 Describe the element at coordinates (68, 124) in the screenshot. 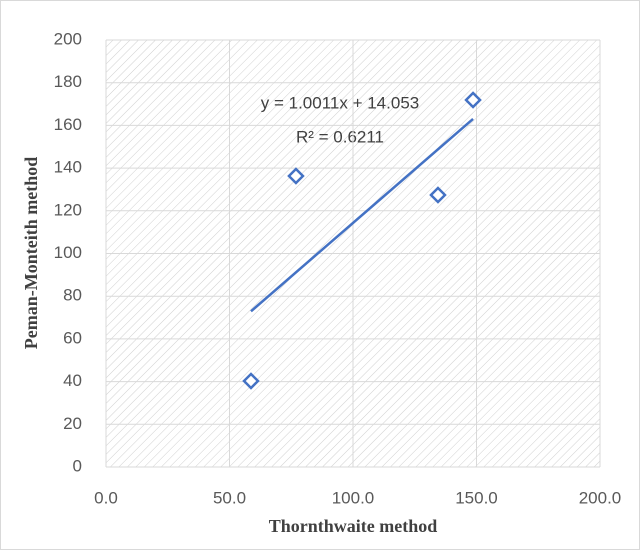

I see `y-tick-label: 160` at that location.